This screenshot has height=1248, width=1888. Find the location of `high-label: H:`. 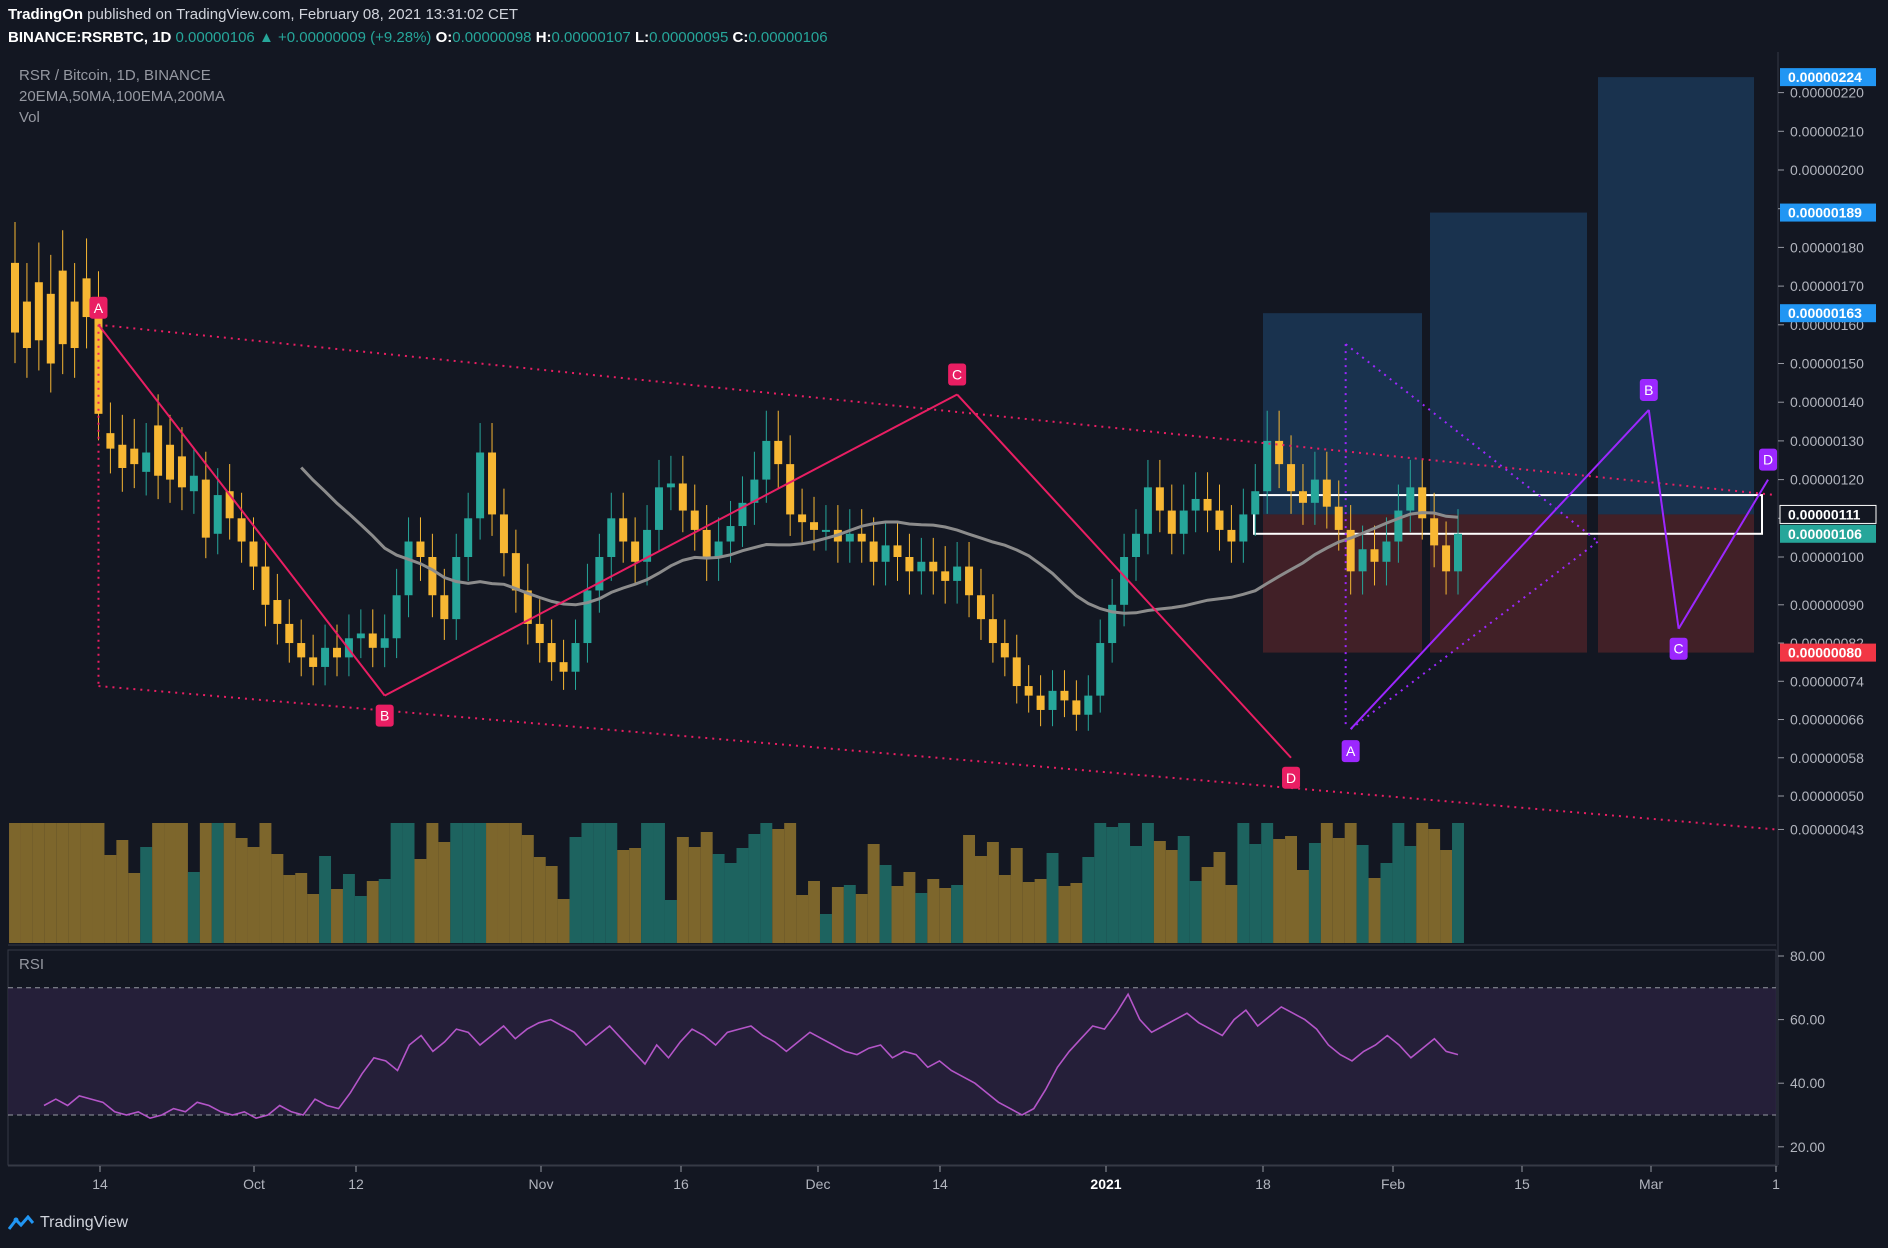

high-label: H: is located at coordinates (543, 37).